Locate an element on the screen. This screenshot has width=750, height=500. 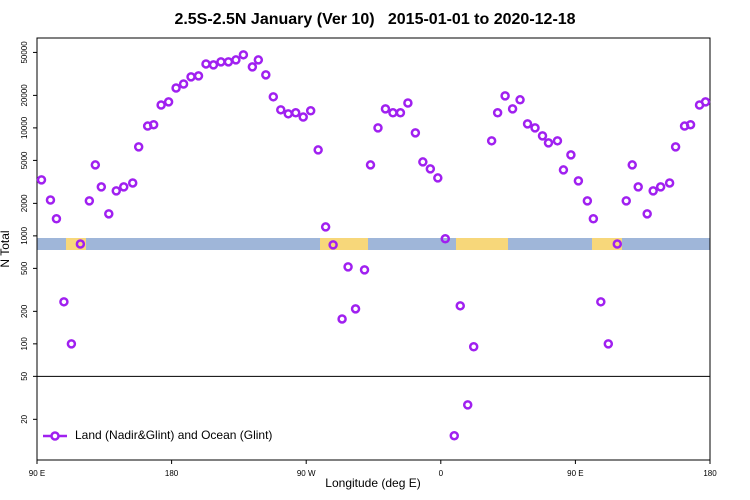
y-tick-label: 2000 is located at coordinates (24, 203).